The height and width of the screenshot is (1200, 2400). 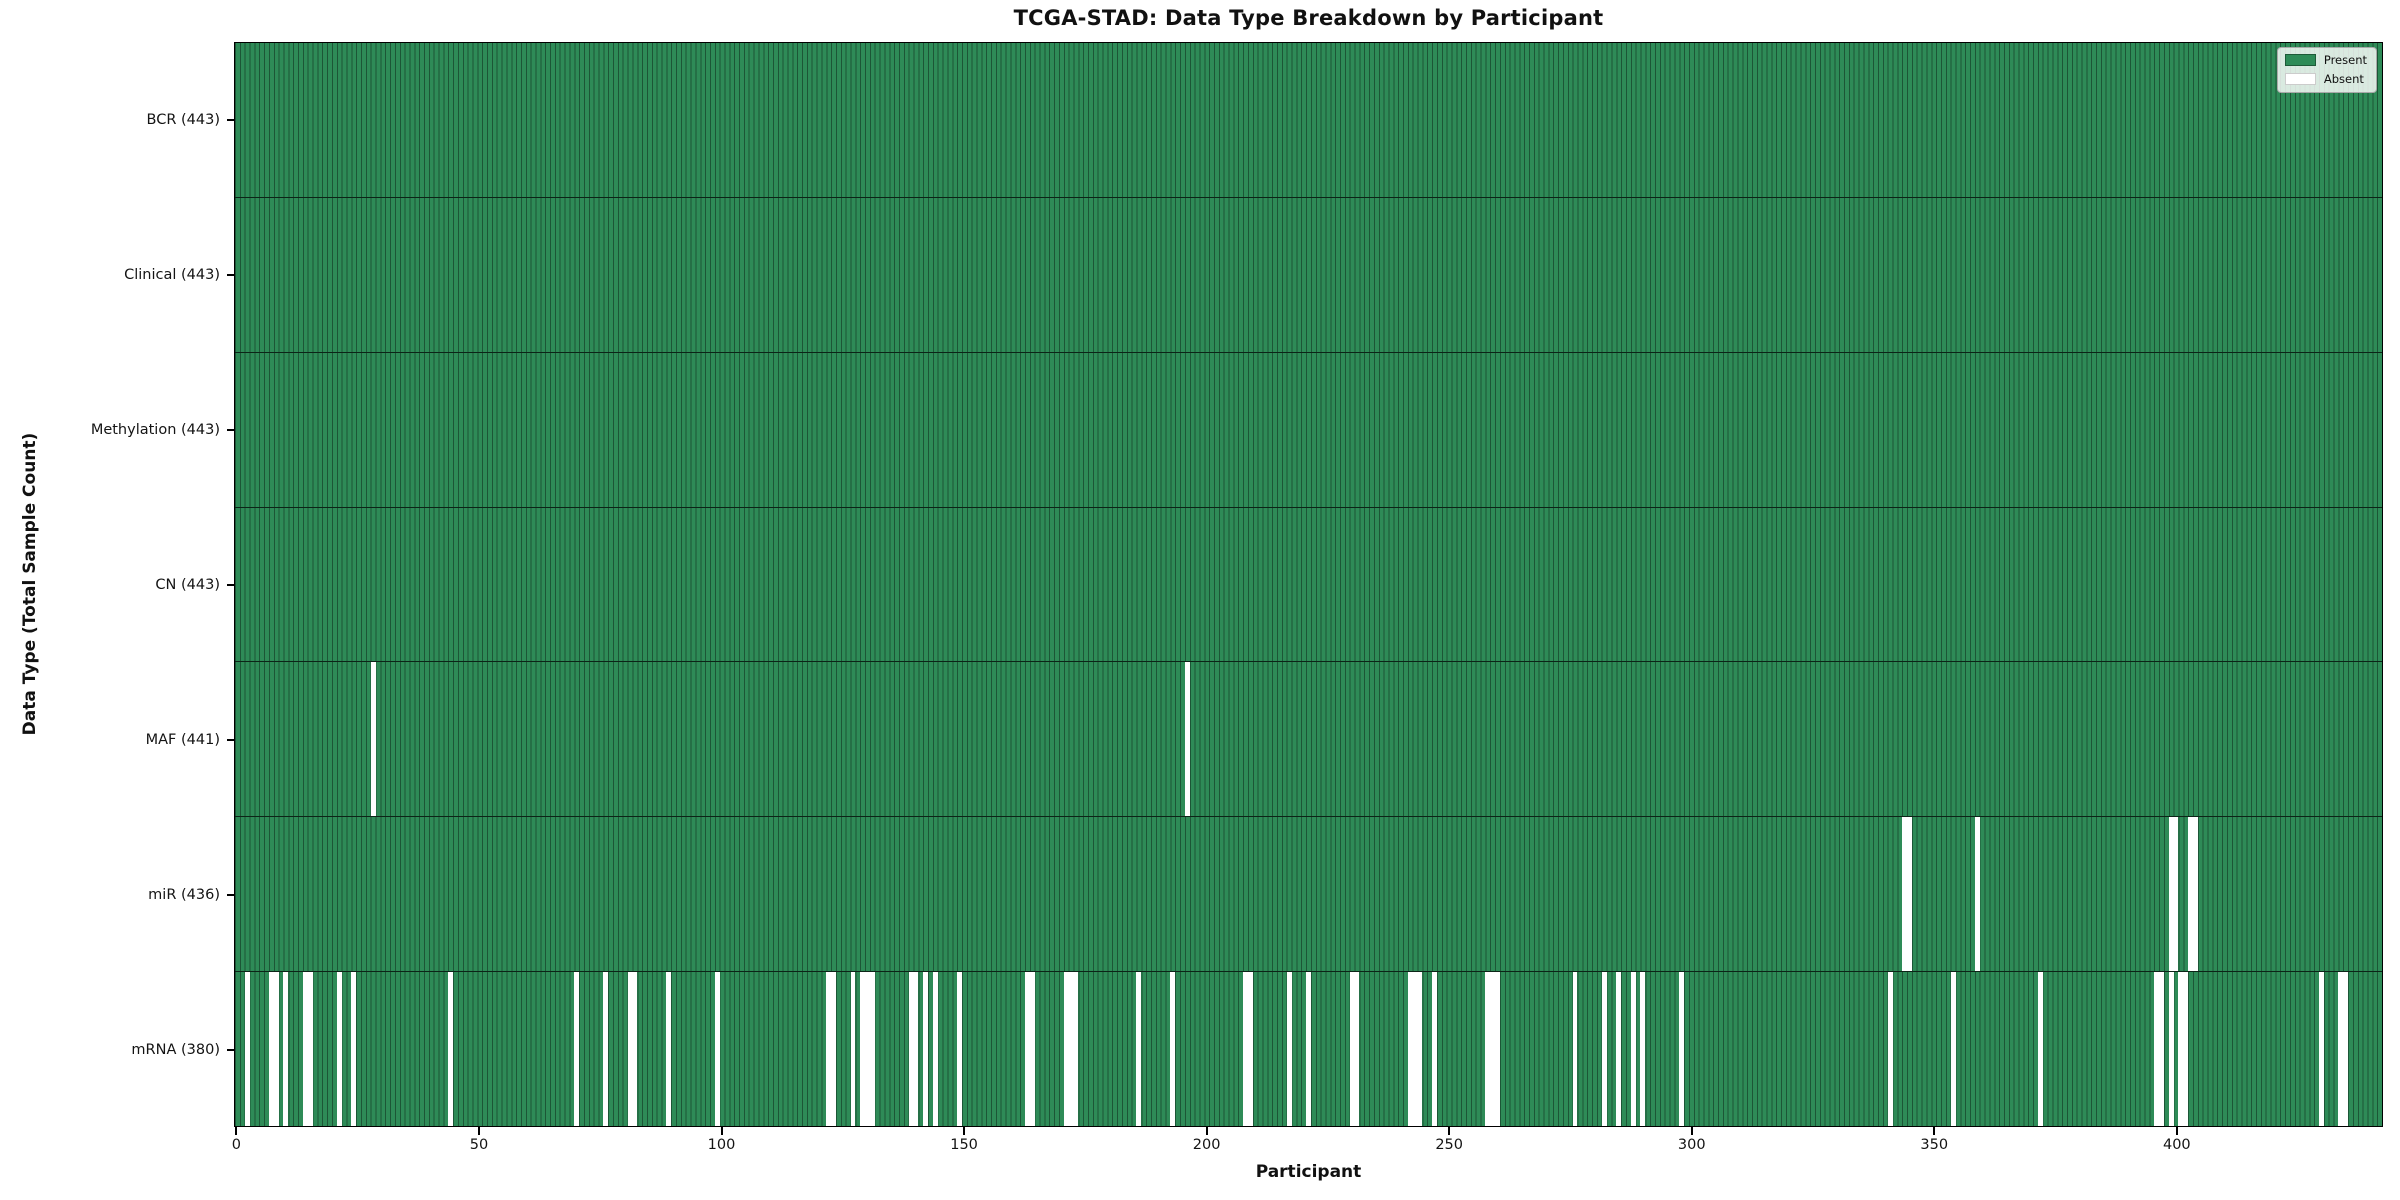 What do you see at coordinates (1308, 894) in the screenshot?
I see `row-miR` at bounding box center [1308, 894].